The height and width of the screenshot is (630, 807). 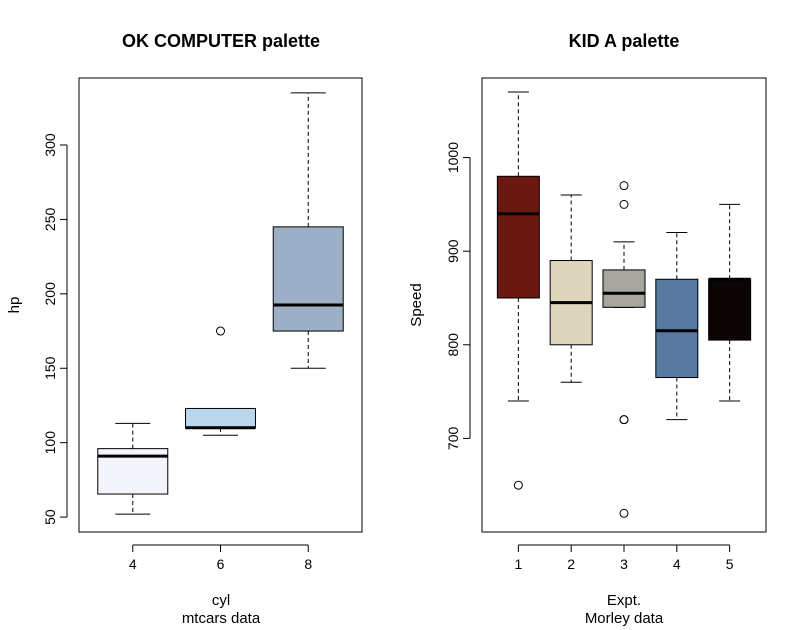 I want to click on y-axis-label: hp, so click(x=14, y=305).